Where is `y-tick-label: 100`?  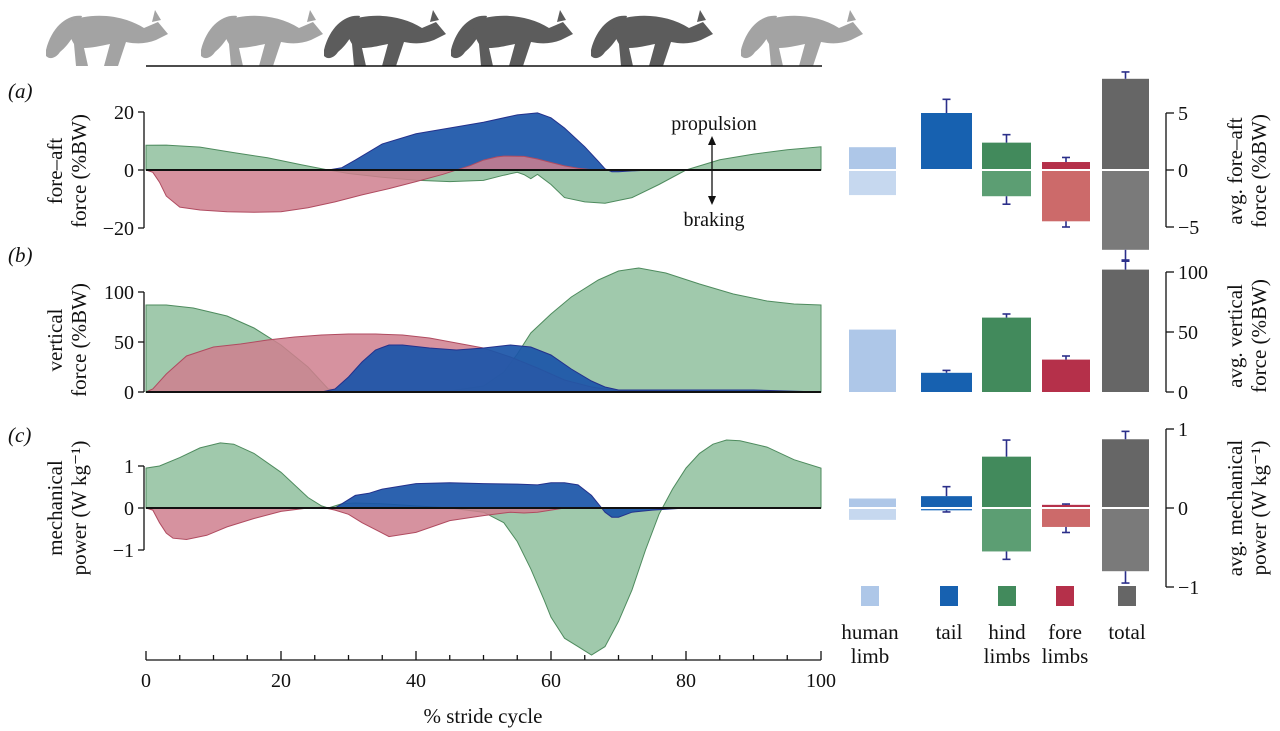
y-tick-label: 100 is located at coordinates (119, 293).